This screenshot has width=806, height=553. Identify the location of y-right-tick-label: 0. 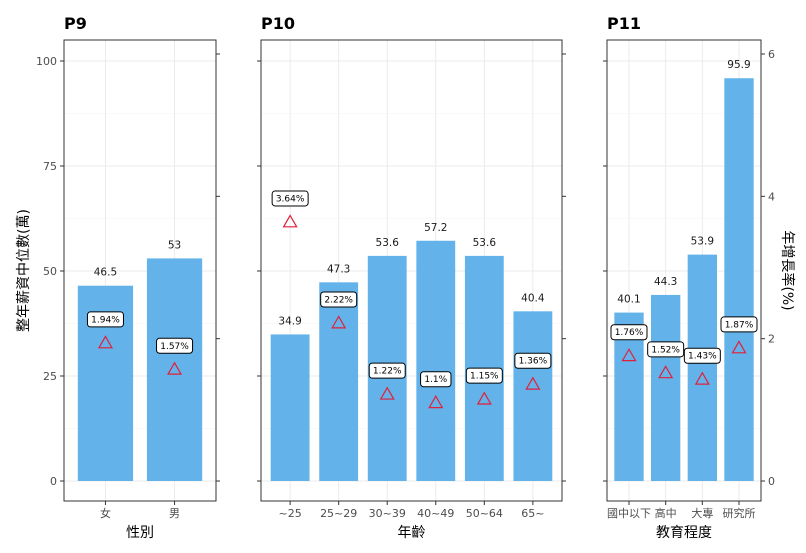
(771, 481).